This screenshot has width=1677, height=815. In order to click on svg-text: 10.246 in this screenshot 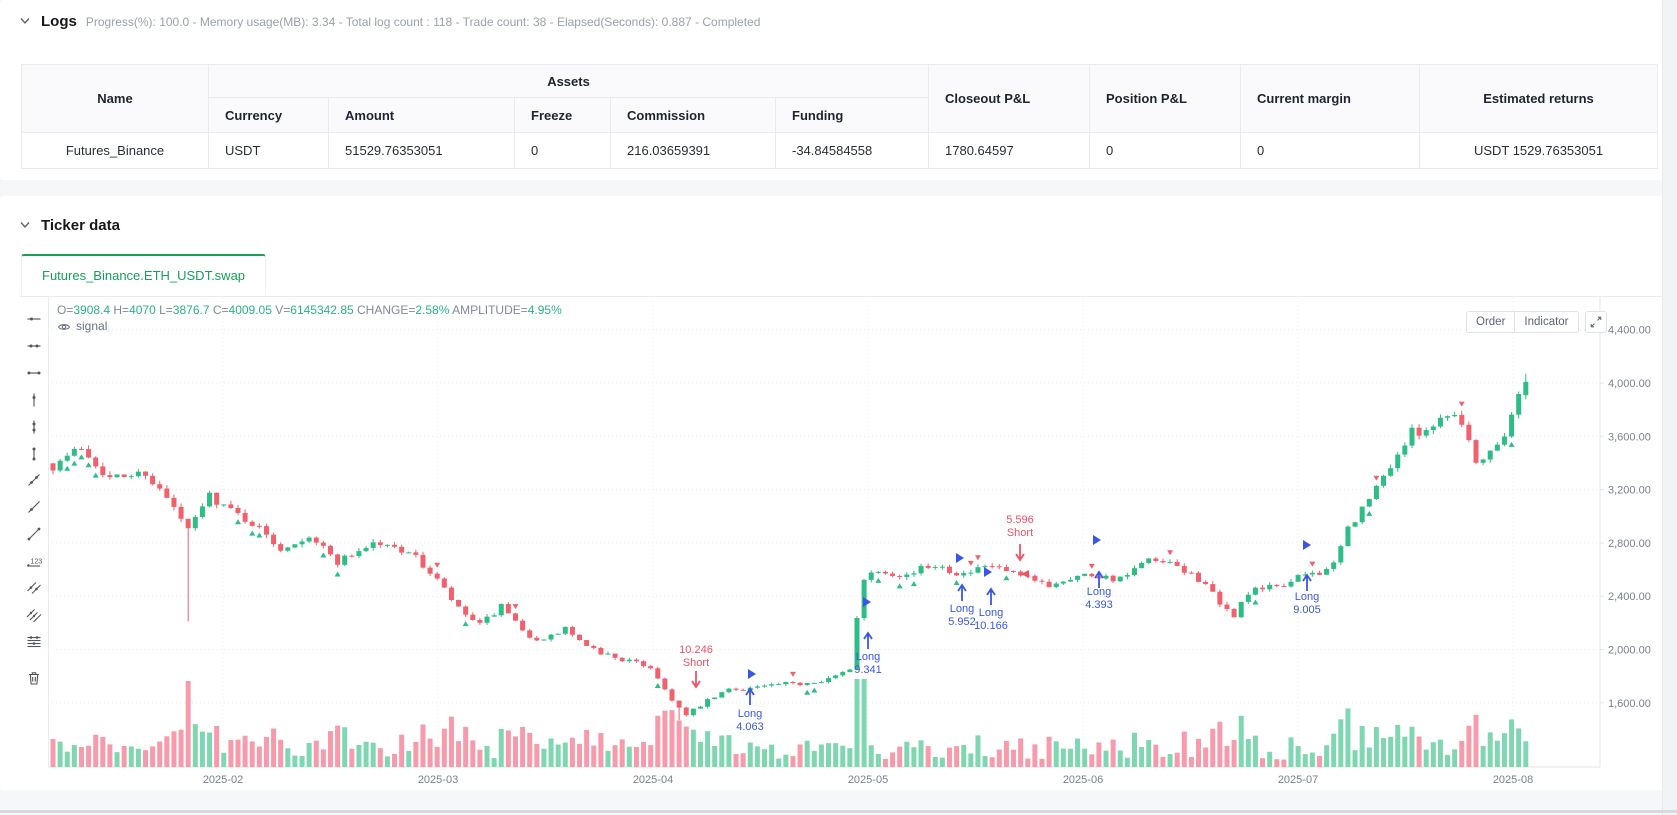, I will do `click(696, 650)`.